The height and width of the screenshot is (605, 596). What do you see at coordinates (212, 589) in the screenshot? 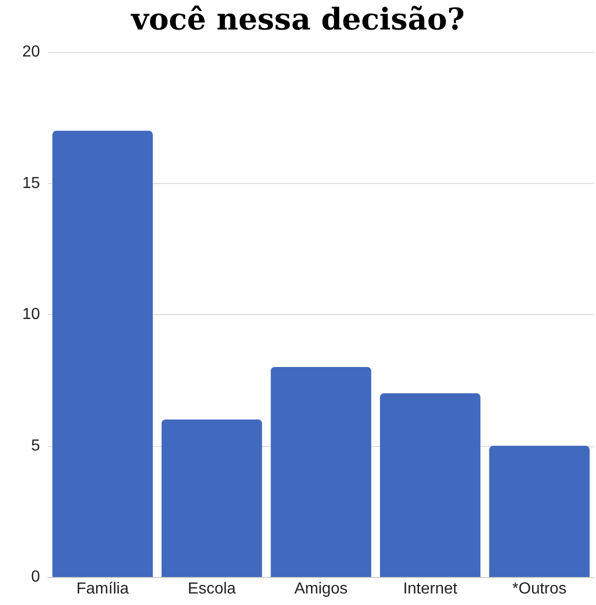
I see `x-tick-label: Escola` at bounding box center [212, 589].